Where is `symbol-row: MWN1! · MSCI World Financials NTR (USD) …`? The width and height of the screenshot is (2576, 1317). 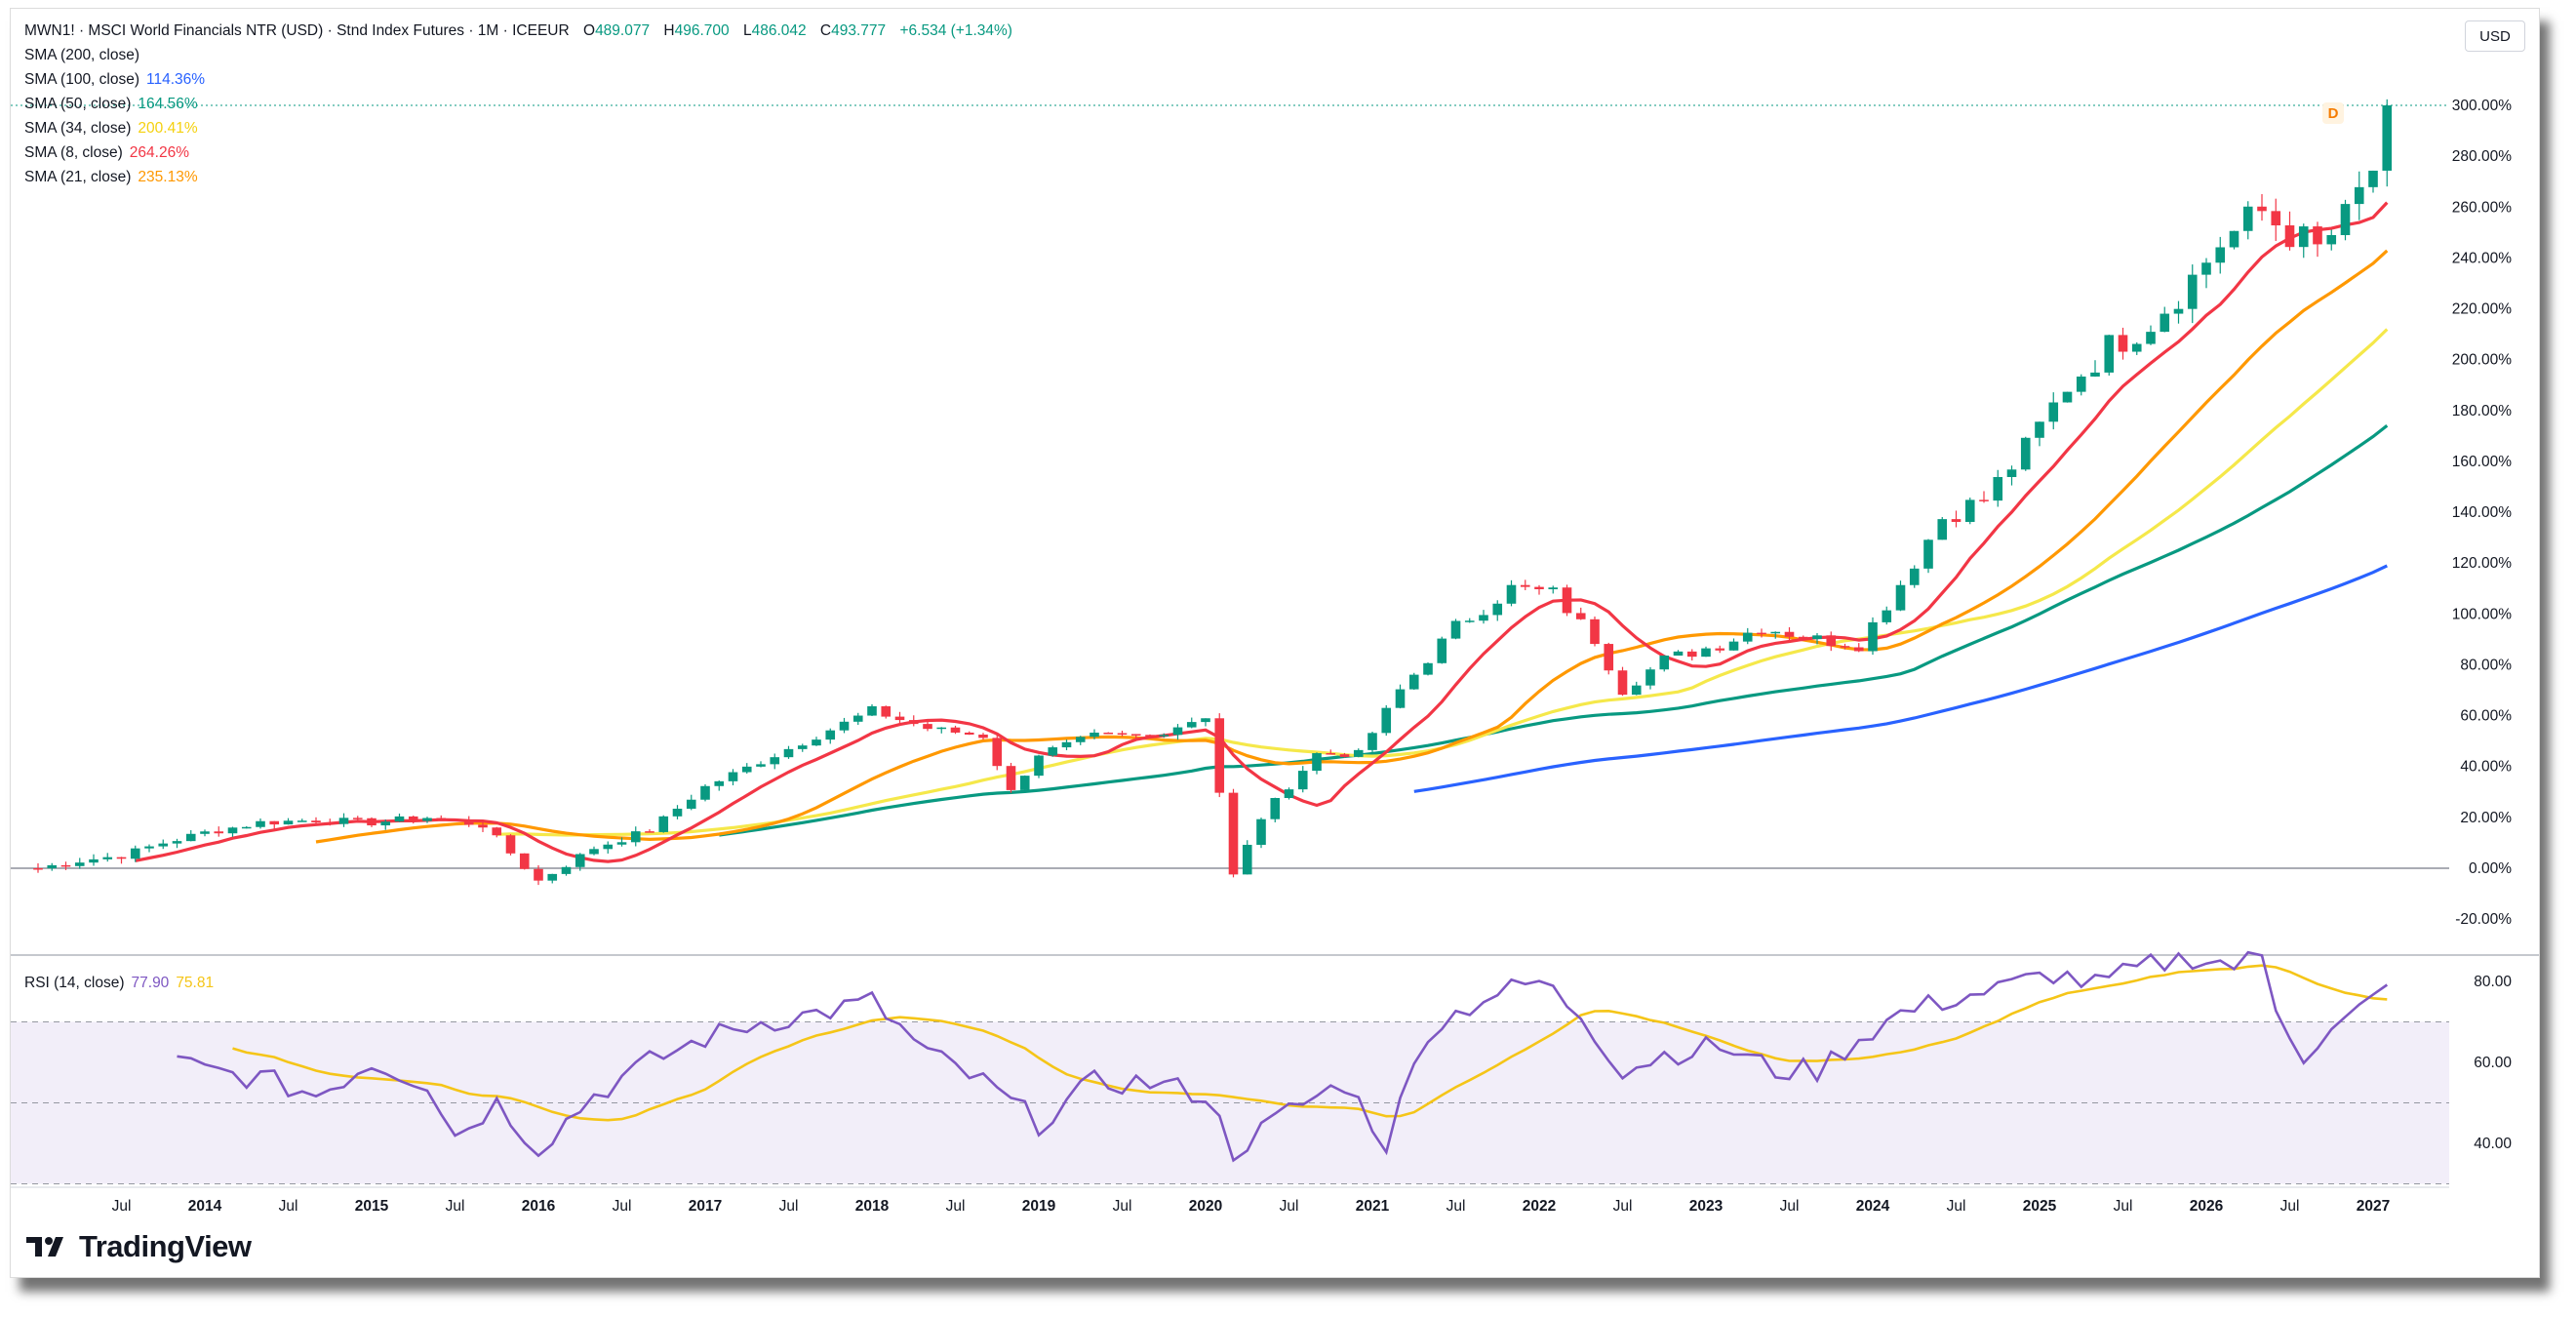
symbol-row: MWN1! · MSCI World Financials NTR (USD) … is located at coordinates (518, 31).